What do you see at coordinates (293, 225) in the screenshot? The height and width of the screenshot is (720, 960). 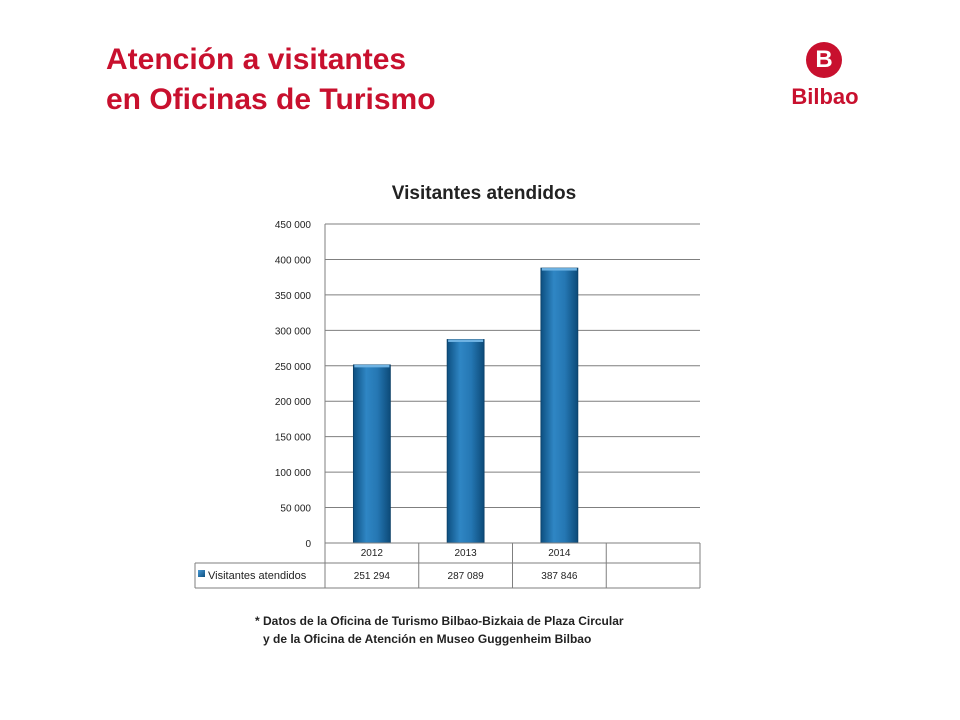 I see `y-tick-label: 450 000` at bounding box center [293, 225].